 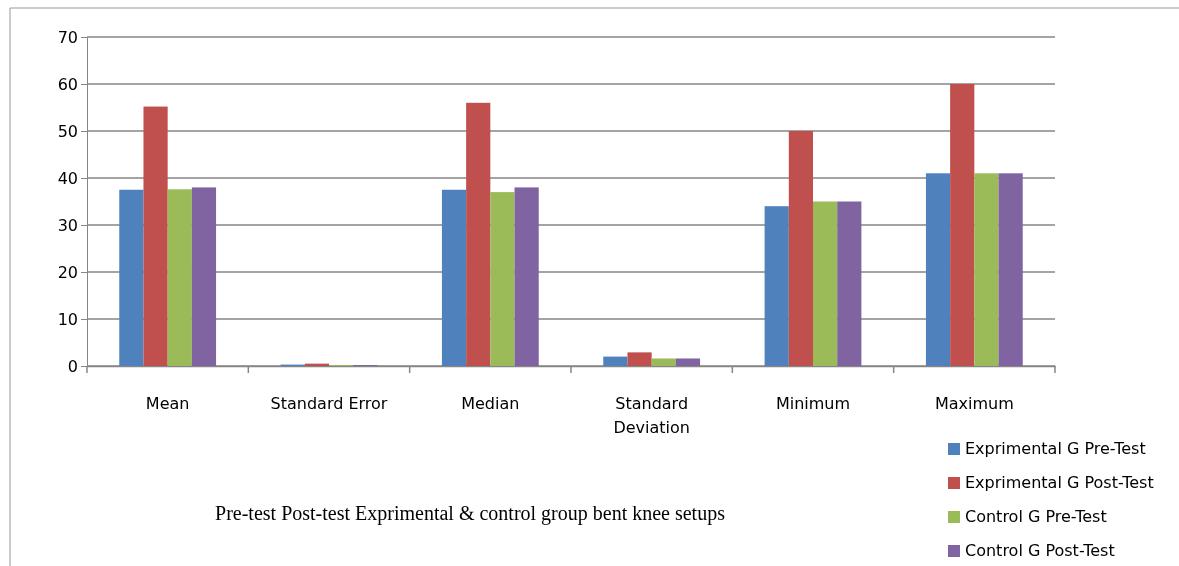 I want to click on x-tick-label: Minimum, so click(x=813, y=403).